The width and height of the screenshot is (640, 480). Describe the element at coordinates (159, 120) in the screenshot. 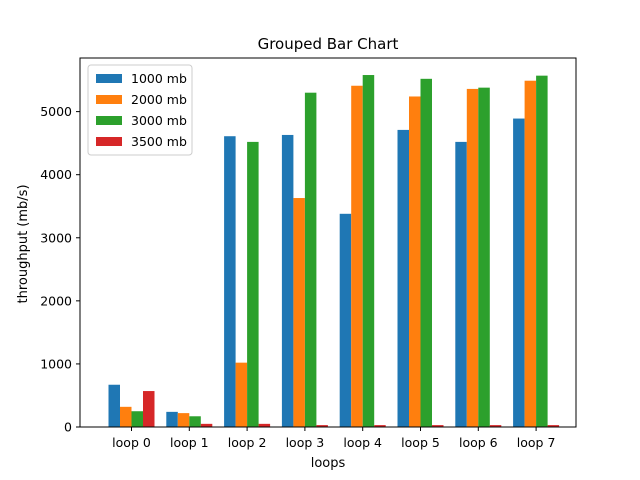

I see `legend-label-3000-mb: 3000 mb` at that location.